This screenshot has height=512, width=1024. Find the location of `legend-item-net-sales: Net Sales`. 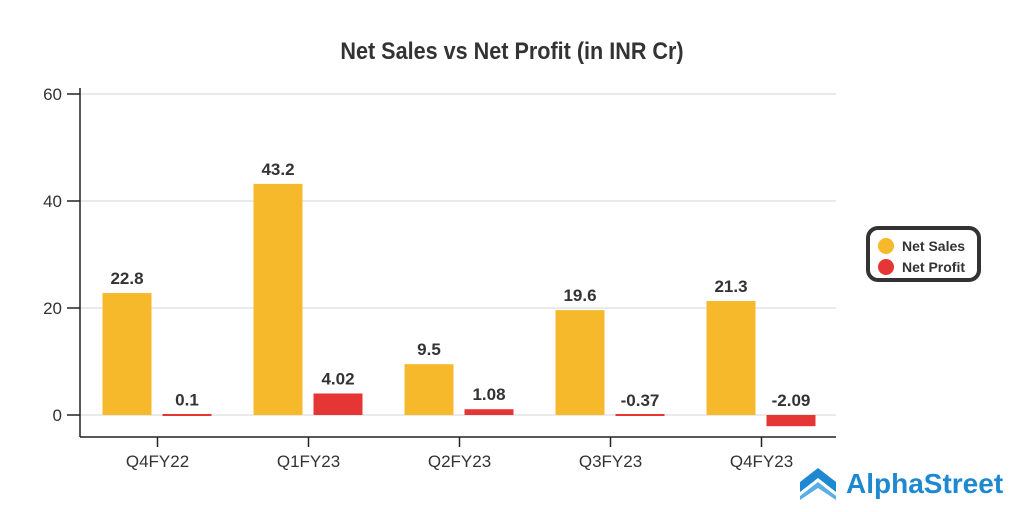

legend-item-net-sales: Net Sales is located at coordinates (923, 245).